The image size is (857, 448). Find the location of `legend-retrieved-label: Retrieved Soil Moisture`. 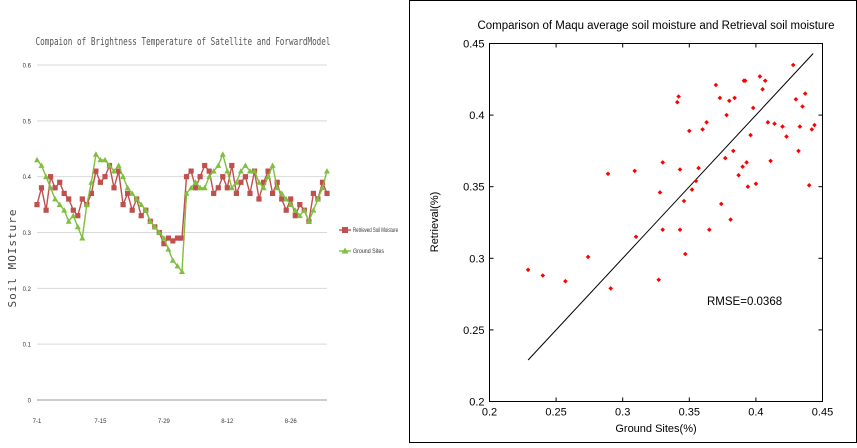

legend-retrieved-label: Retrieved Soil Moisture is located at coordinates (375, 231).